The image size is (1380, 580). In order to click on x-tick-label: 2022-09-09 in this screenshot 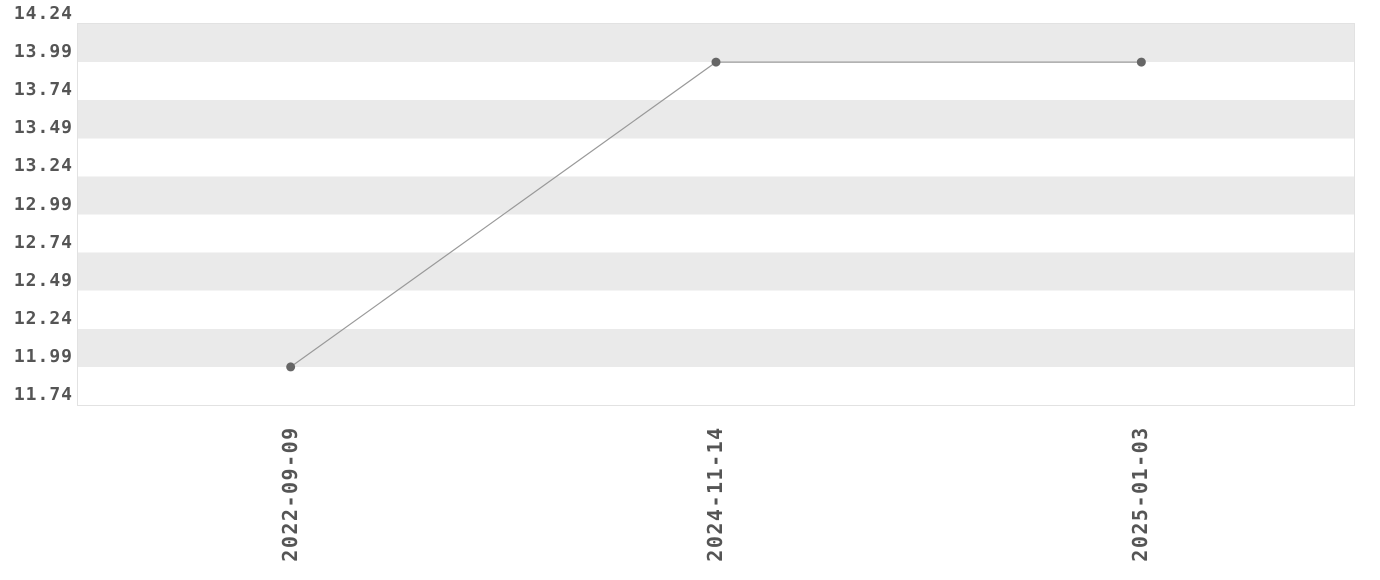, I will do `click(290, 494)`.